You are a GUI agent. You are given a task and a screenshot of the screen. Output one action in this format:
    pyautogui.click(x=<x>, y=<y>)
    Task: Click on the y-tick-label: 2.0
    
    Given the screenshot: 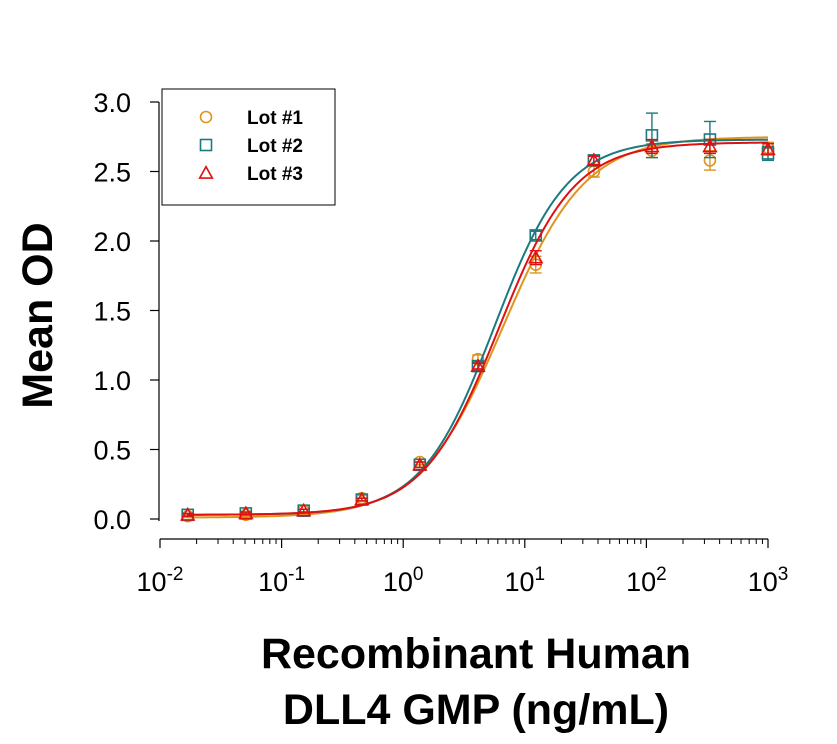 What is the action you would take?
    pyautogui.click(x=112, y=242)
    